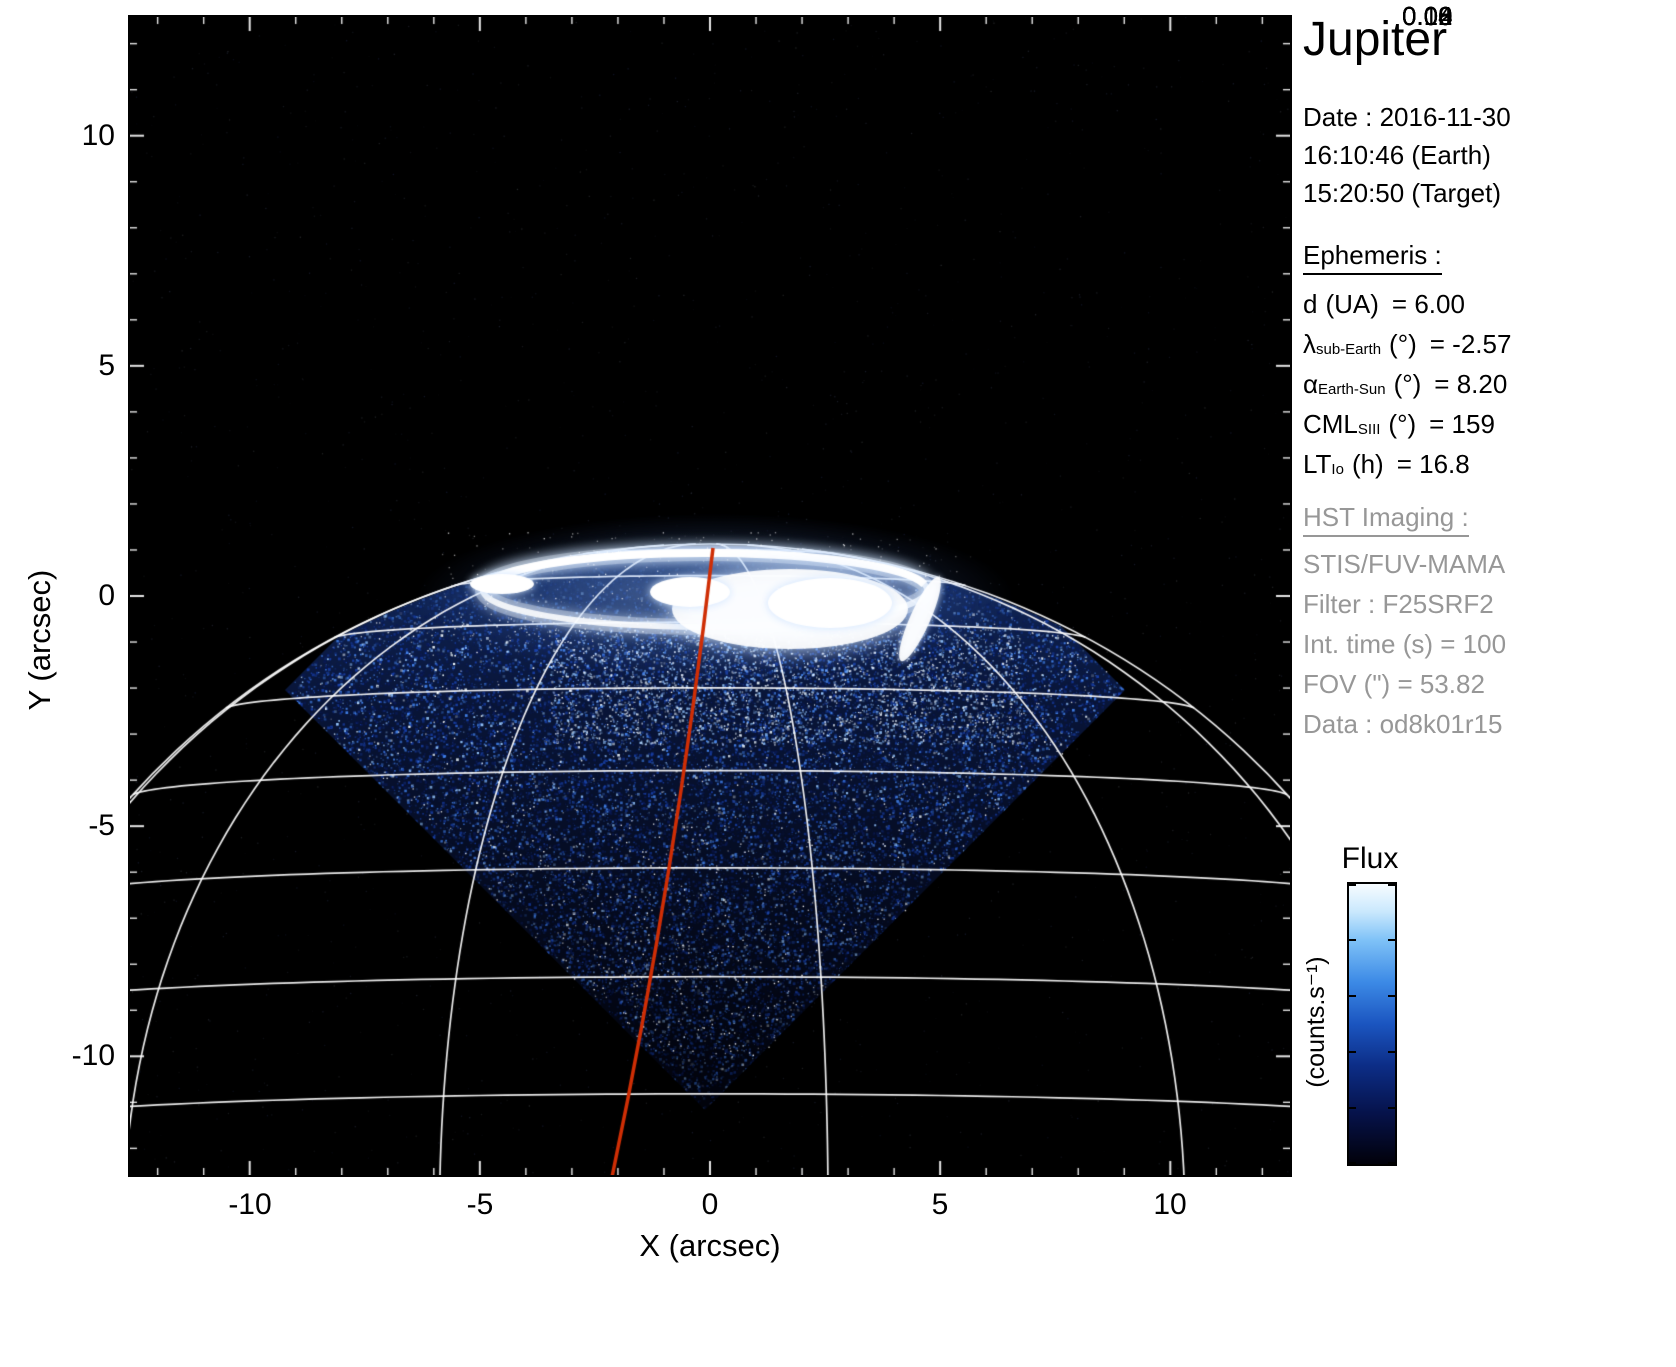 The height and width of the screenshot is (1367, 1676). What do you see at coordinates (1367, 464) in the screenshot?
I see `eph-unit: (h)` at bounding box center [1367, 464].